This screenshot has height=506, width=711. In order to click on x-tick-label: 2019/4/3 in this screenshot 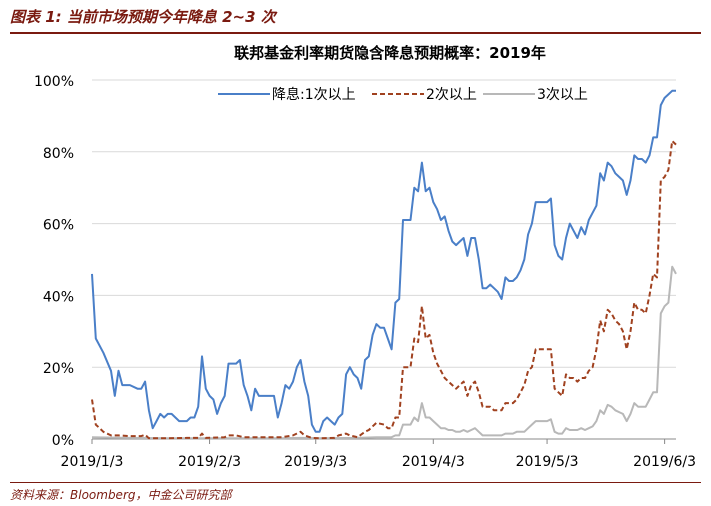, I will do `click(433, 462)`.